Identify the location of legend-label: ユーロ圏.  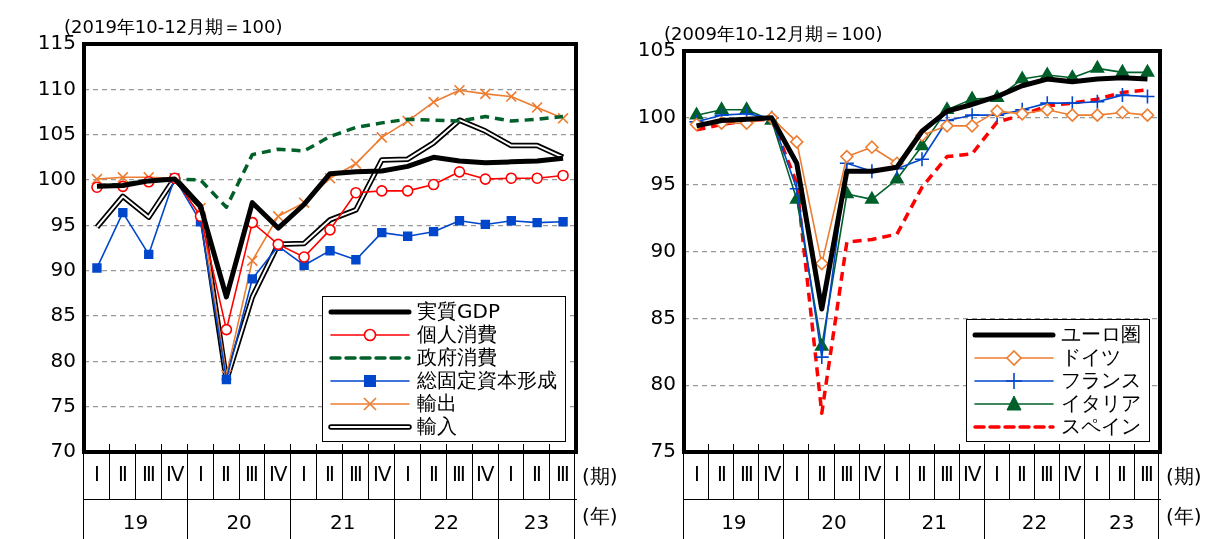
(1101, 334).